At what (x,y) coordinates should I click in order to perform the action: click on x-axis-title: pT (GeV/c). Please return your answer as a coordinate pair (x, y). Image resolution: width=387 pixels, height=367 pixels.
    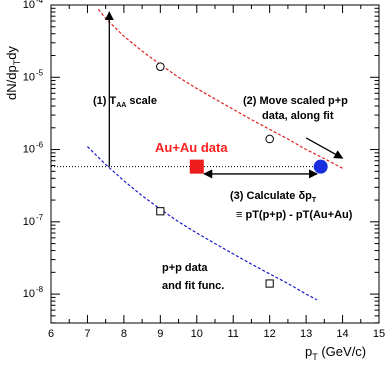
    Looking at the image, I should click on (335, 353).